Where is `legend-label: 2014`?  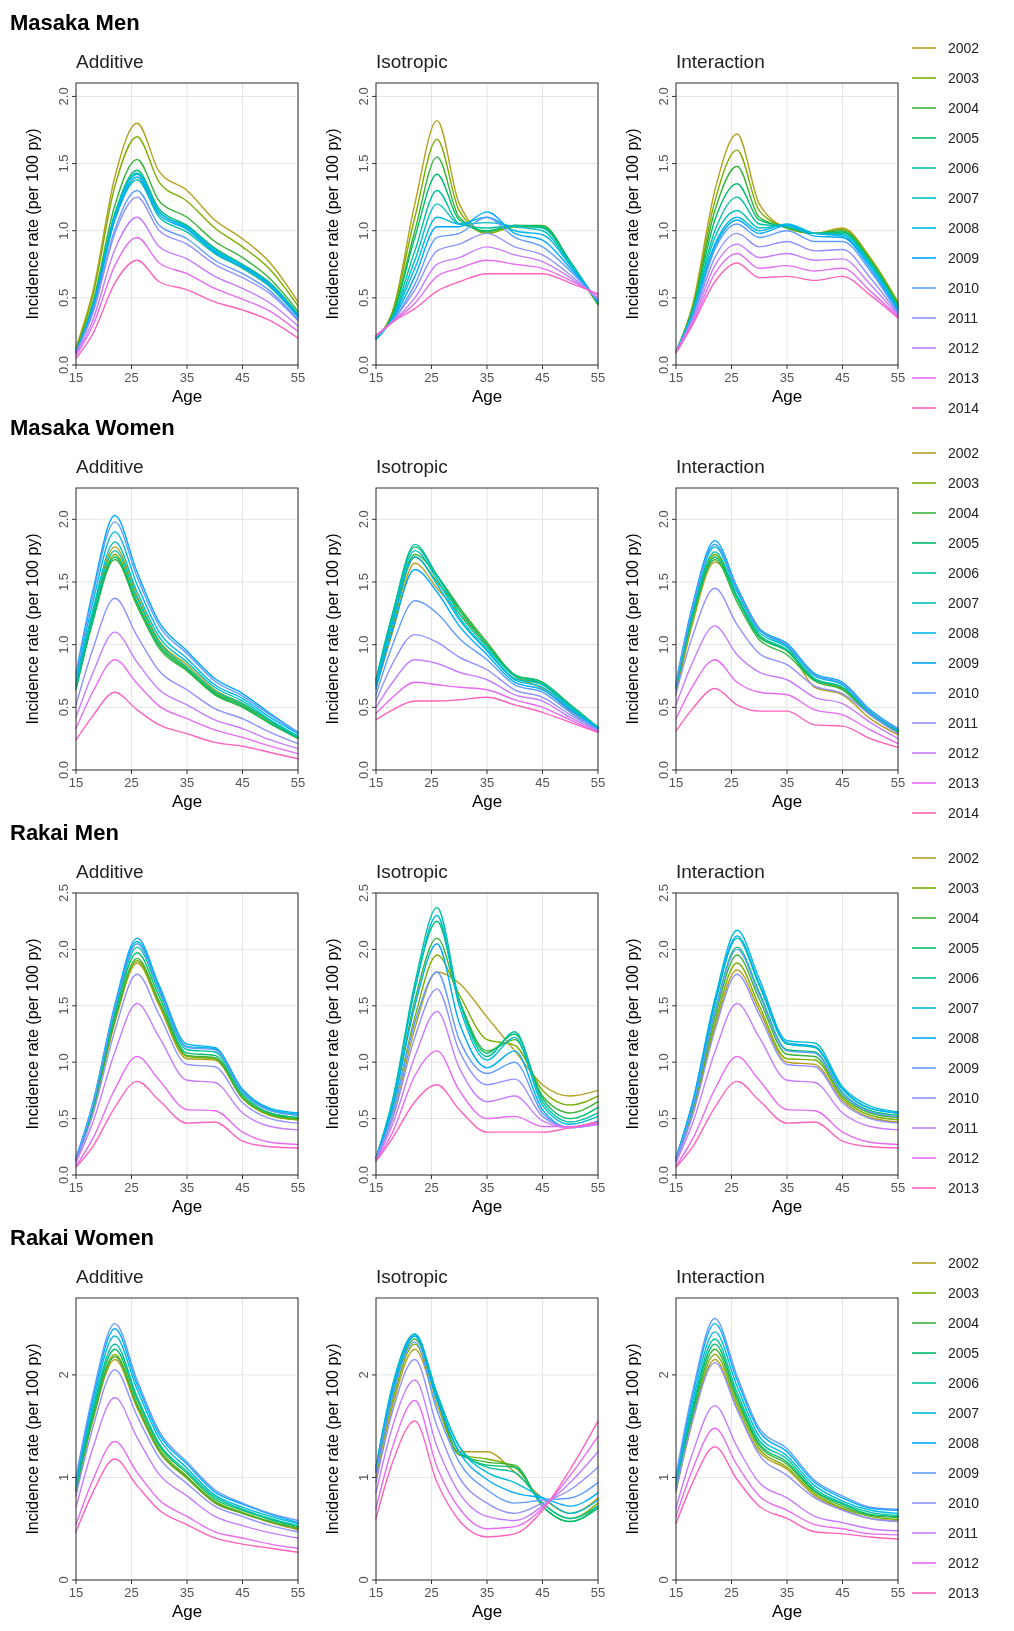 legend-label: 2014 is located at coordinates (964, 408).